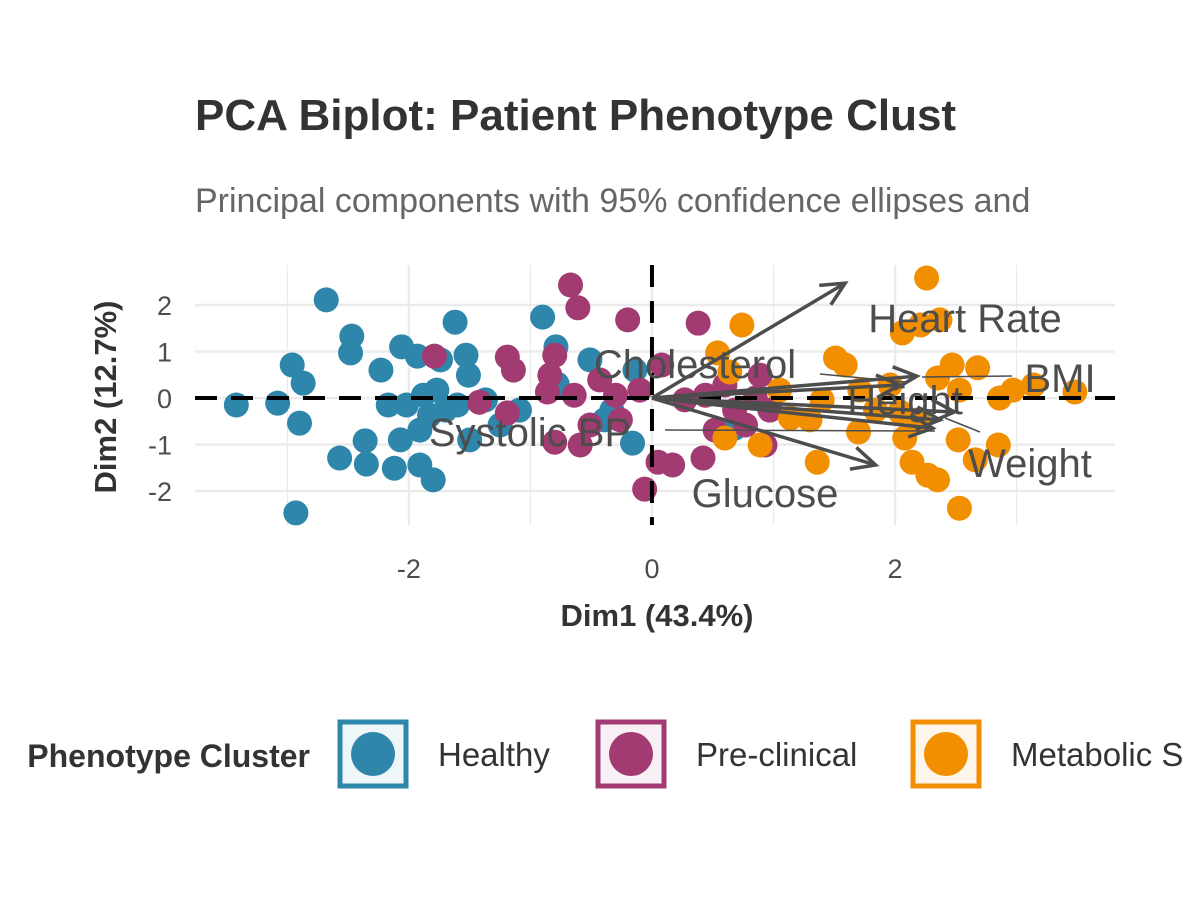  I want to click on legend-title: Phenotype Cluster, so click(168, 756).